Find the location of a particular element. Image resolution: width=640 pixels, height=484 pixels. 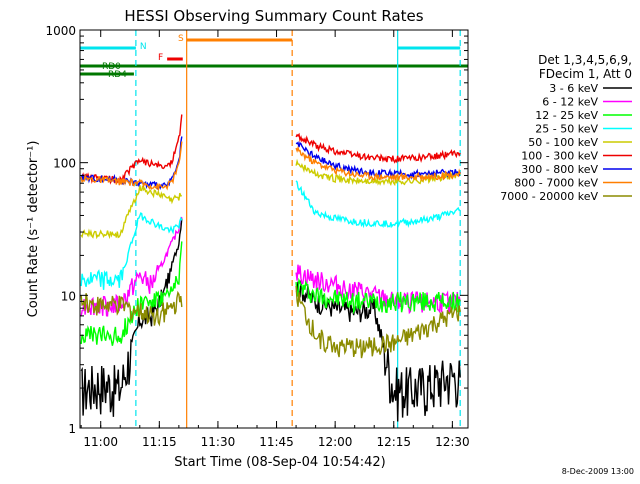

legend-label-3-6-kev: 3 - 6 keV is located at coordinates (573, 88).